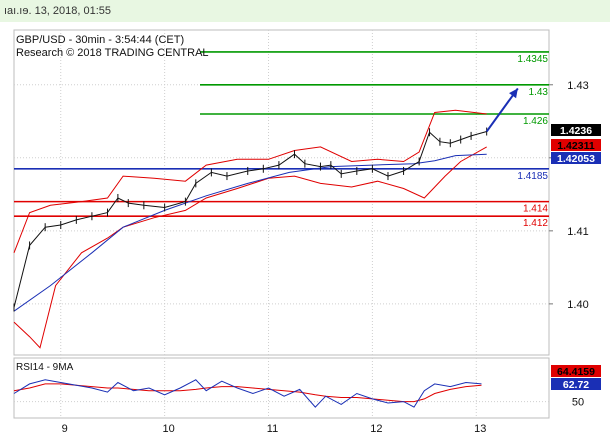 This screenshot has height=444, width=610. I want to click on header-bar: ıaı.ıɘ. 13, 2018, 01:55, so click(305, 11).